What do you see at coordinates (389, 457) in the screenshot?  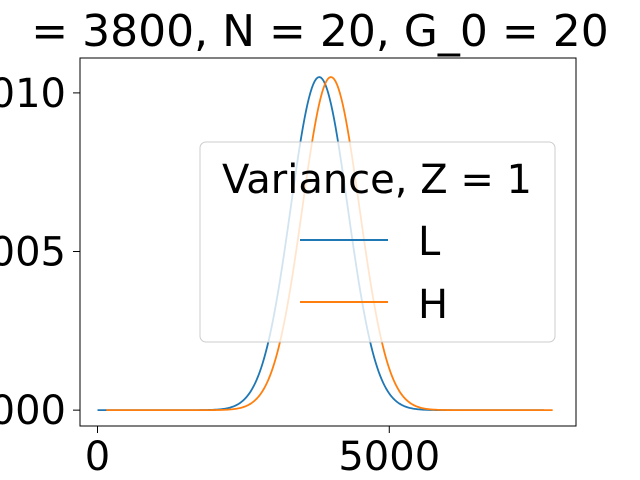 I see `x-tick-label: 5000` at bounding box center [389, 457].